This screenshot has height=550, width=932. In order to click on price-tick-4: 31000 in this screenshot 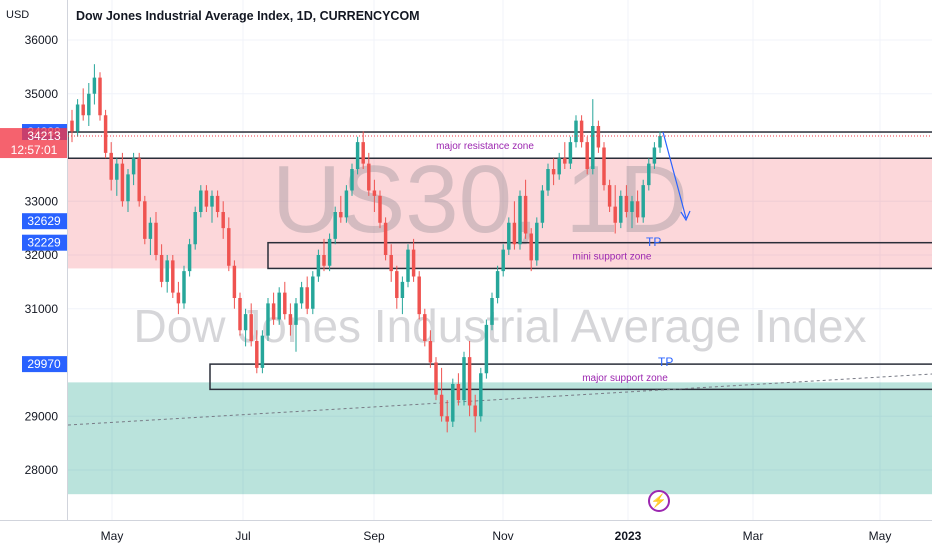, I will do `click(42, 309)`.